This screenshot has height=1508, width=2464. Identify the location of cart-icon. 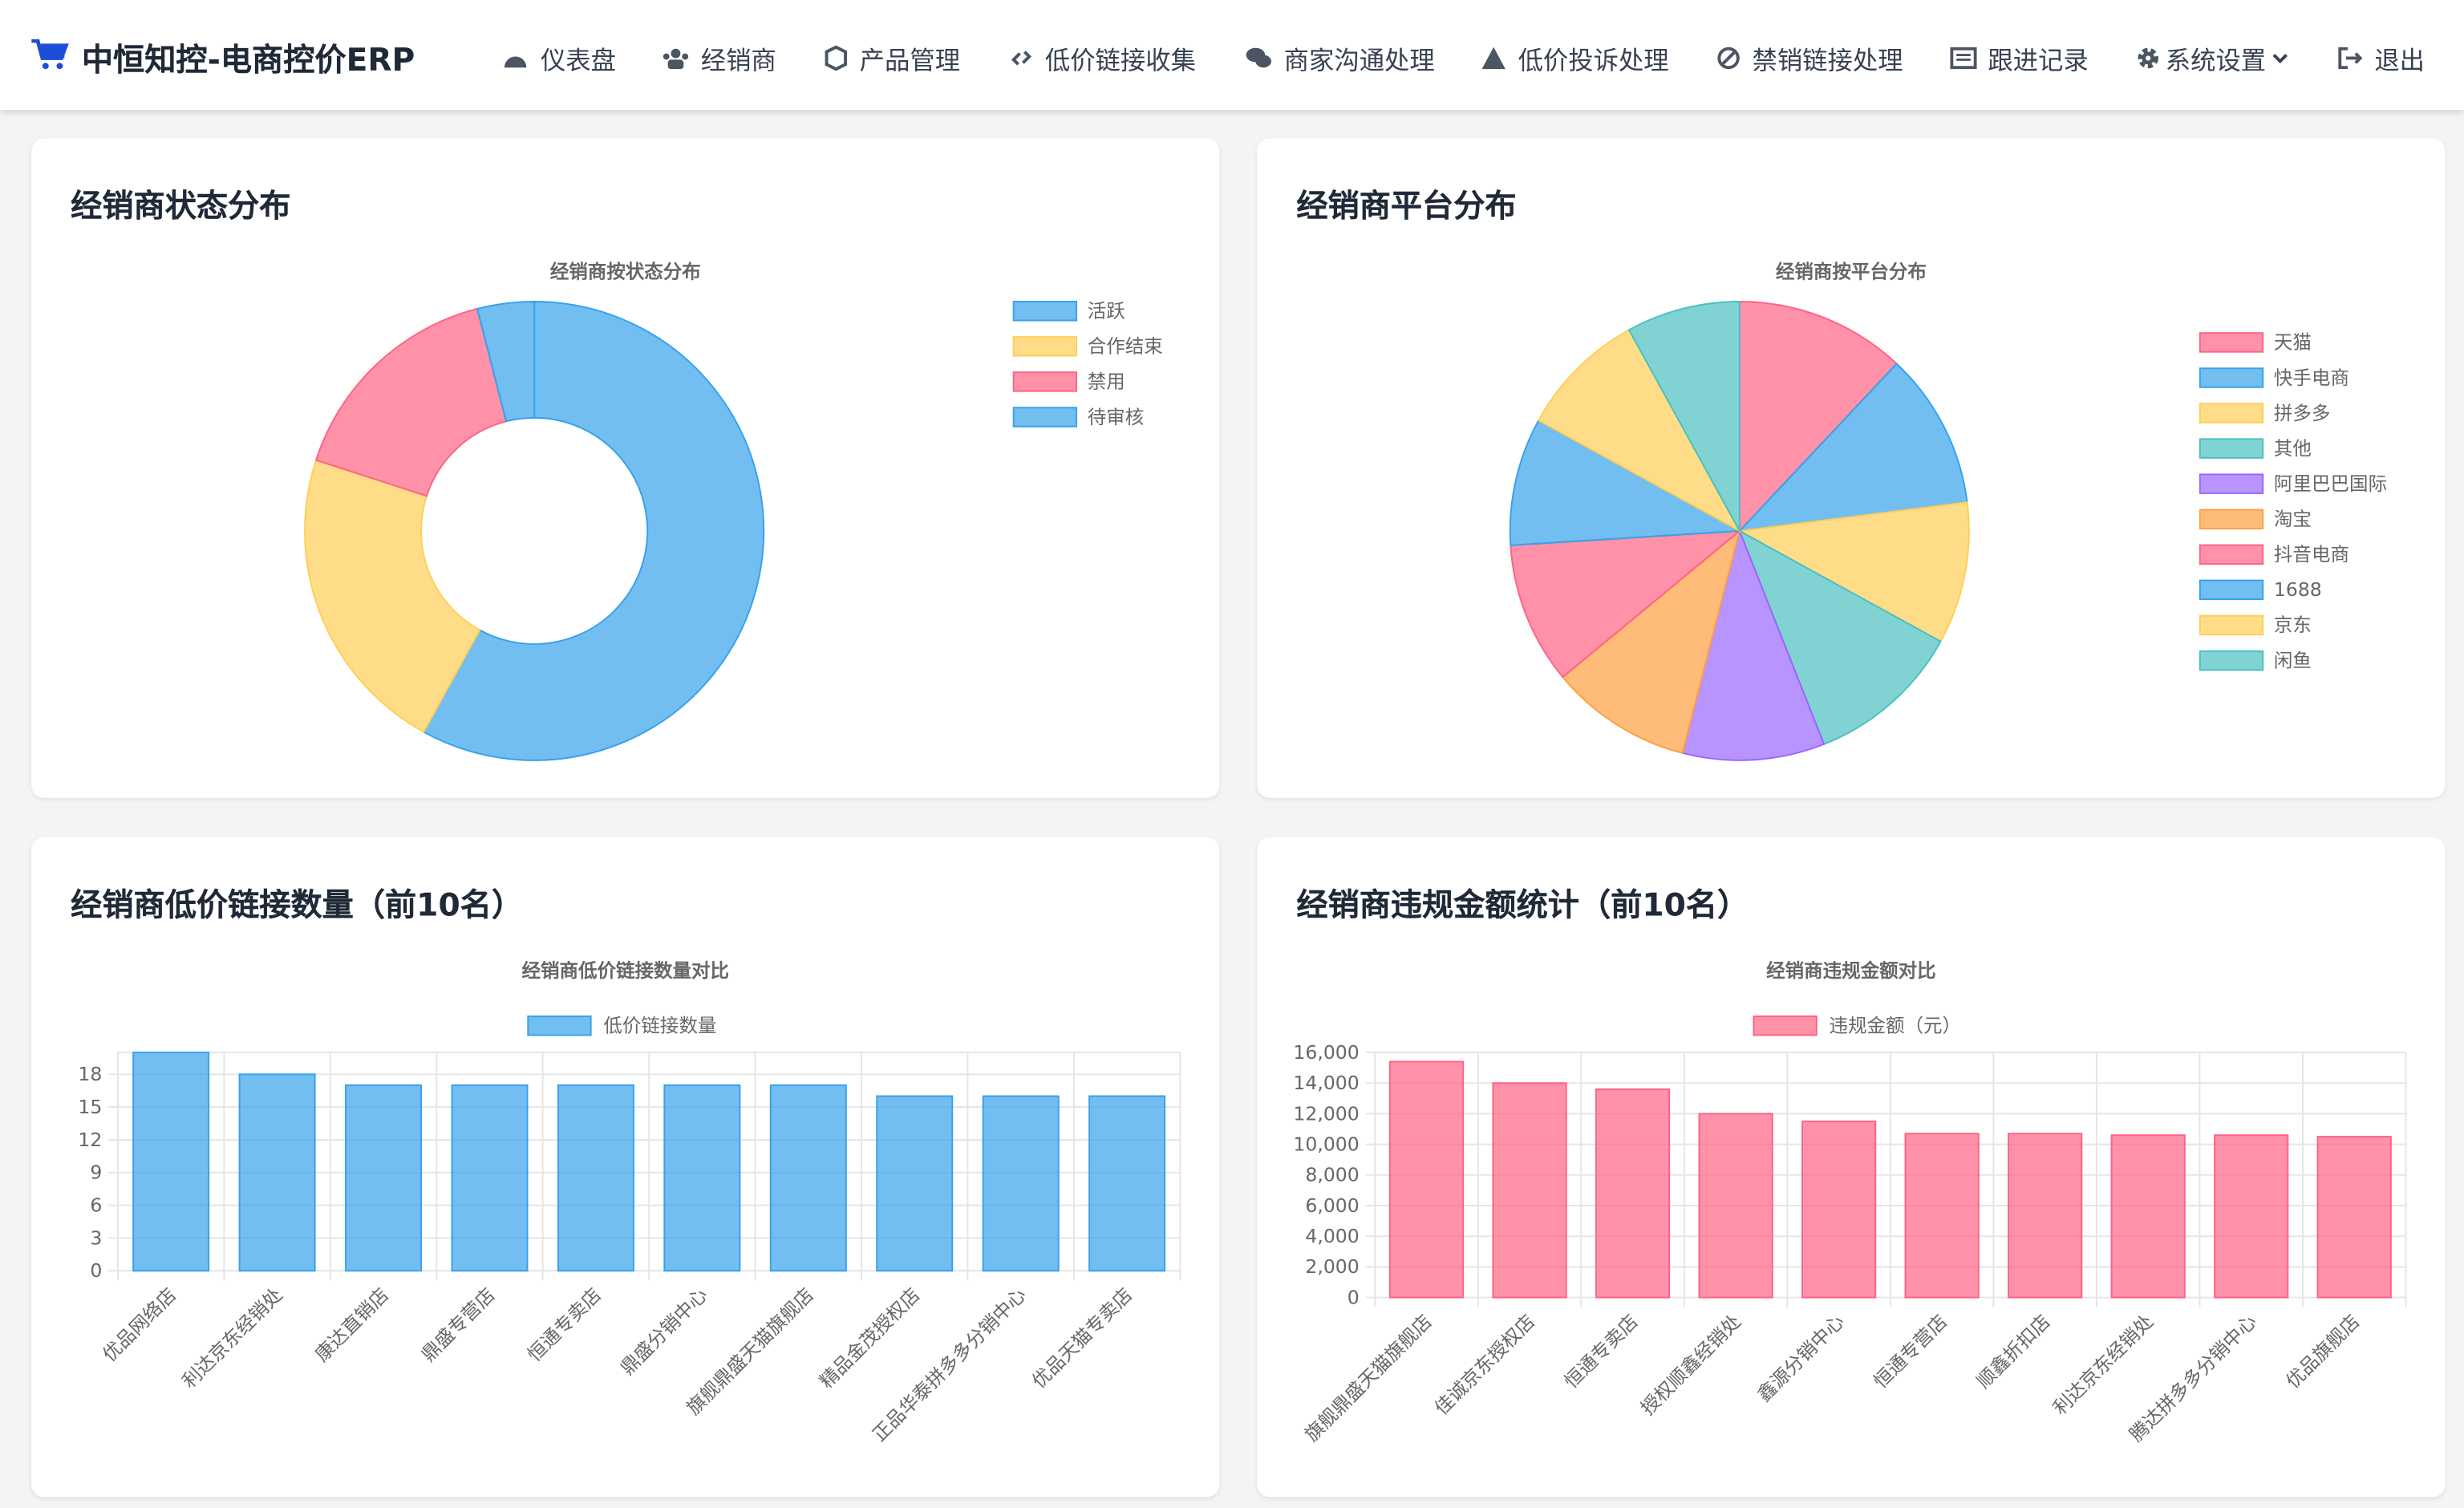
(50, 54).